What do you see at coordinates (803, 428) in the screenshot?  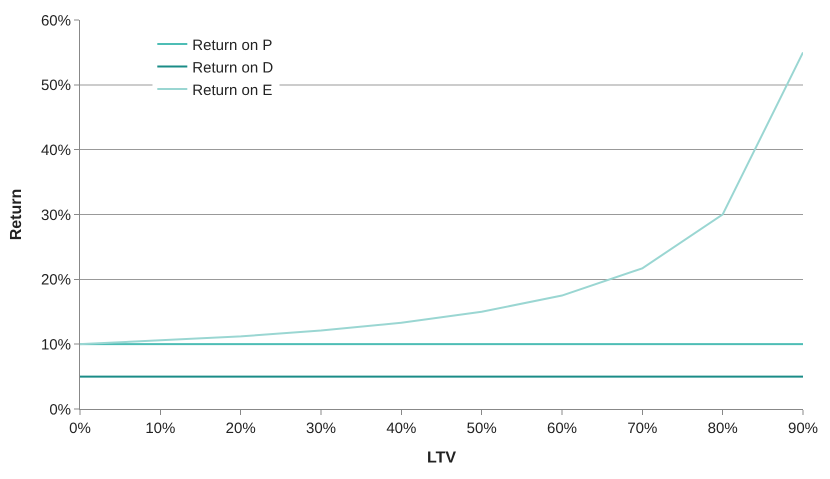 I see `x-tick-label: 90%` at bounding box center [803, 428].